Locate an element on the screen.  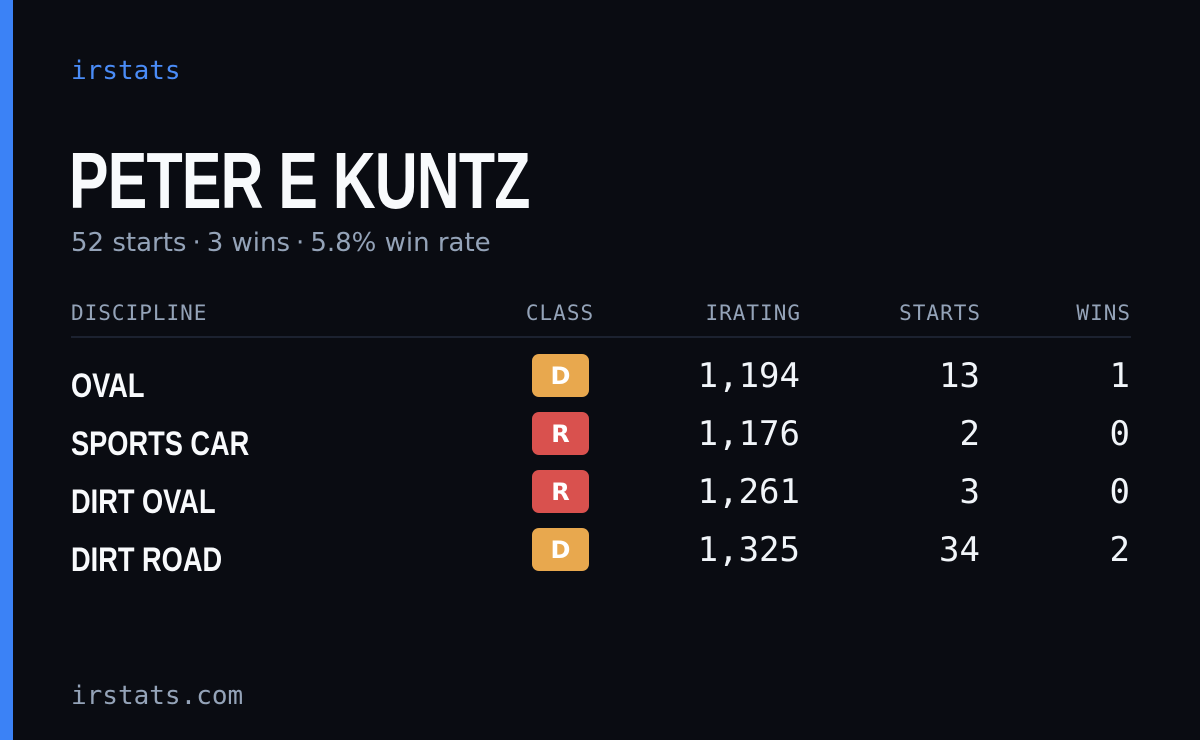
wins-value: 1 is located at coordinates (1119, 376).